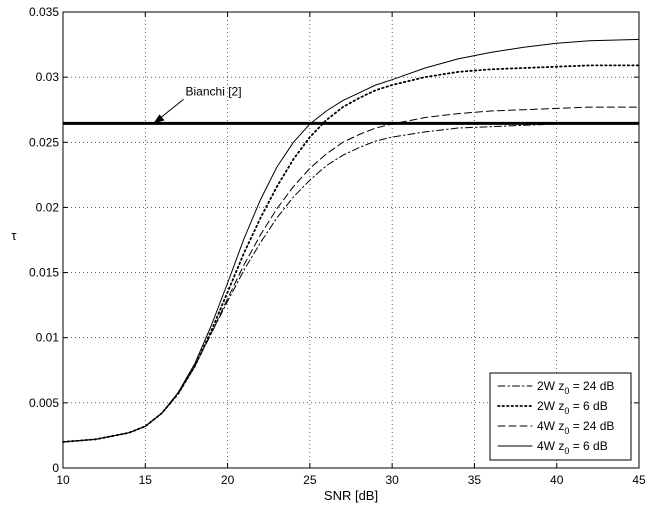  What do you see at coordinates (159, 119) in the screenshot?
I see `annotation-arrow-head` at bounding box center [159, 119].